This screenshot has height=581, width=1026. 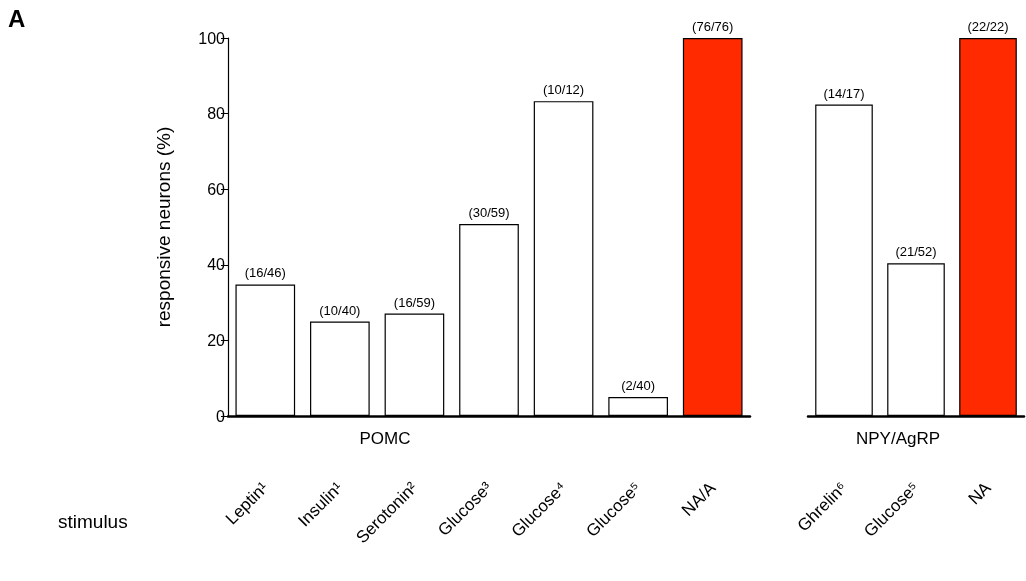 I want to click on y-axis-title: responsive neurons (%), so click(x=163, y=227).